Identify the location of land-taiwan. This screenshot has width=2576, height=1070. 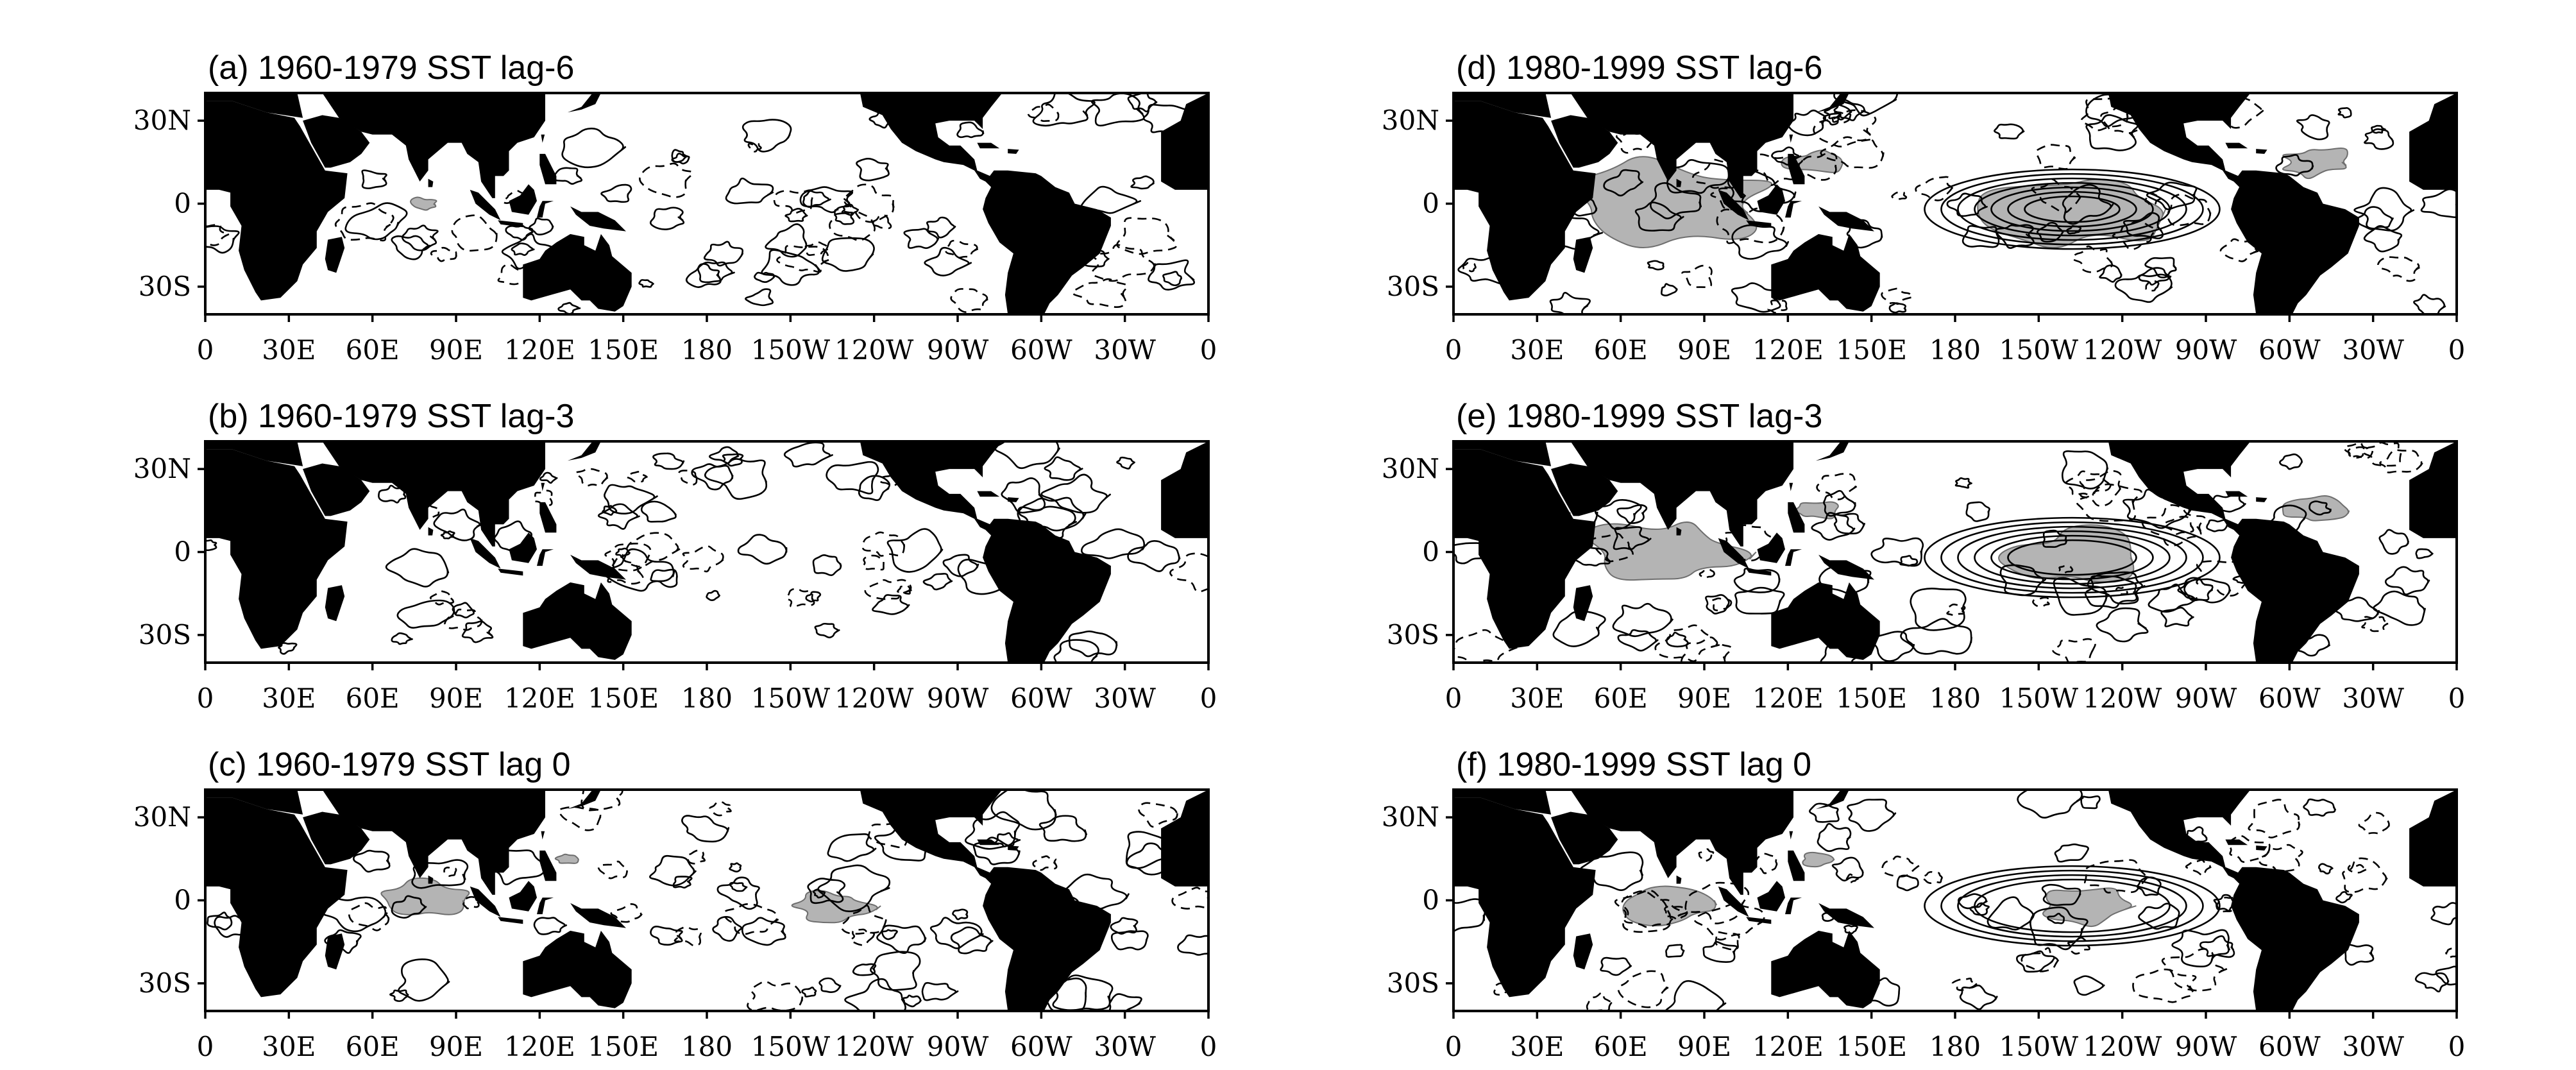
(543, 836).